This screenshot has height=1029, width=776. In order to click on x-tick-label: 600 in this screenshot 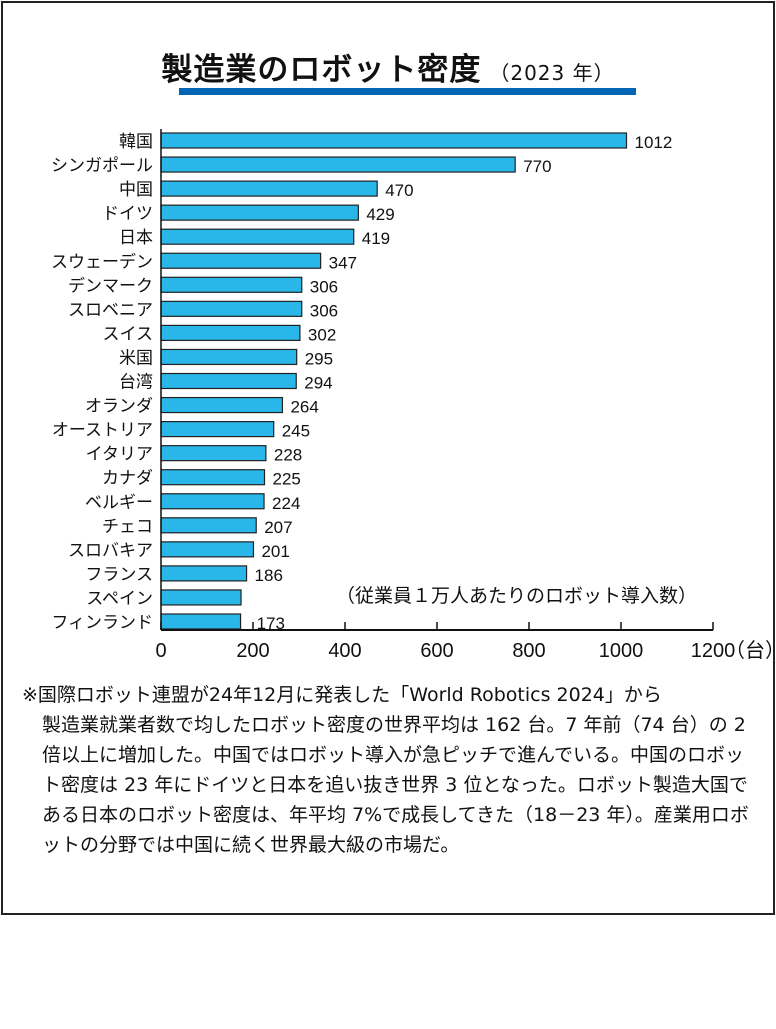, I will do `click(436, 651)`.